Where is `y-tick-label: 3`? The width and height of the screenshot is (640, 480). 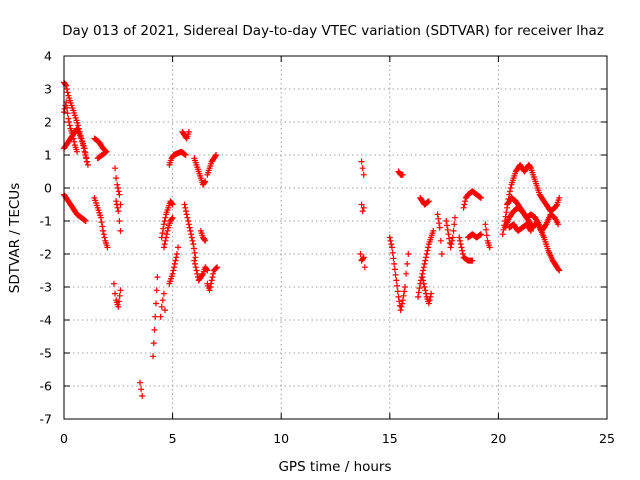 y-tick-label: 3 is located at coordinates (48, 89).